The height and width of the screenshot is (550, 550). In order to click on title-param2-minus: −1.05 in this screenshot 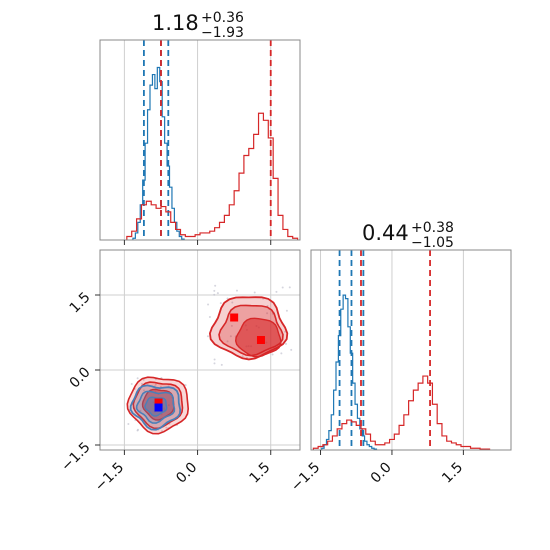, I will do `click(432, 243)`.